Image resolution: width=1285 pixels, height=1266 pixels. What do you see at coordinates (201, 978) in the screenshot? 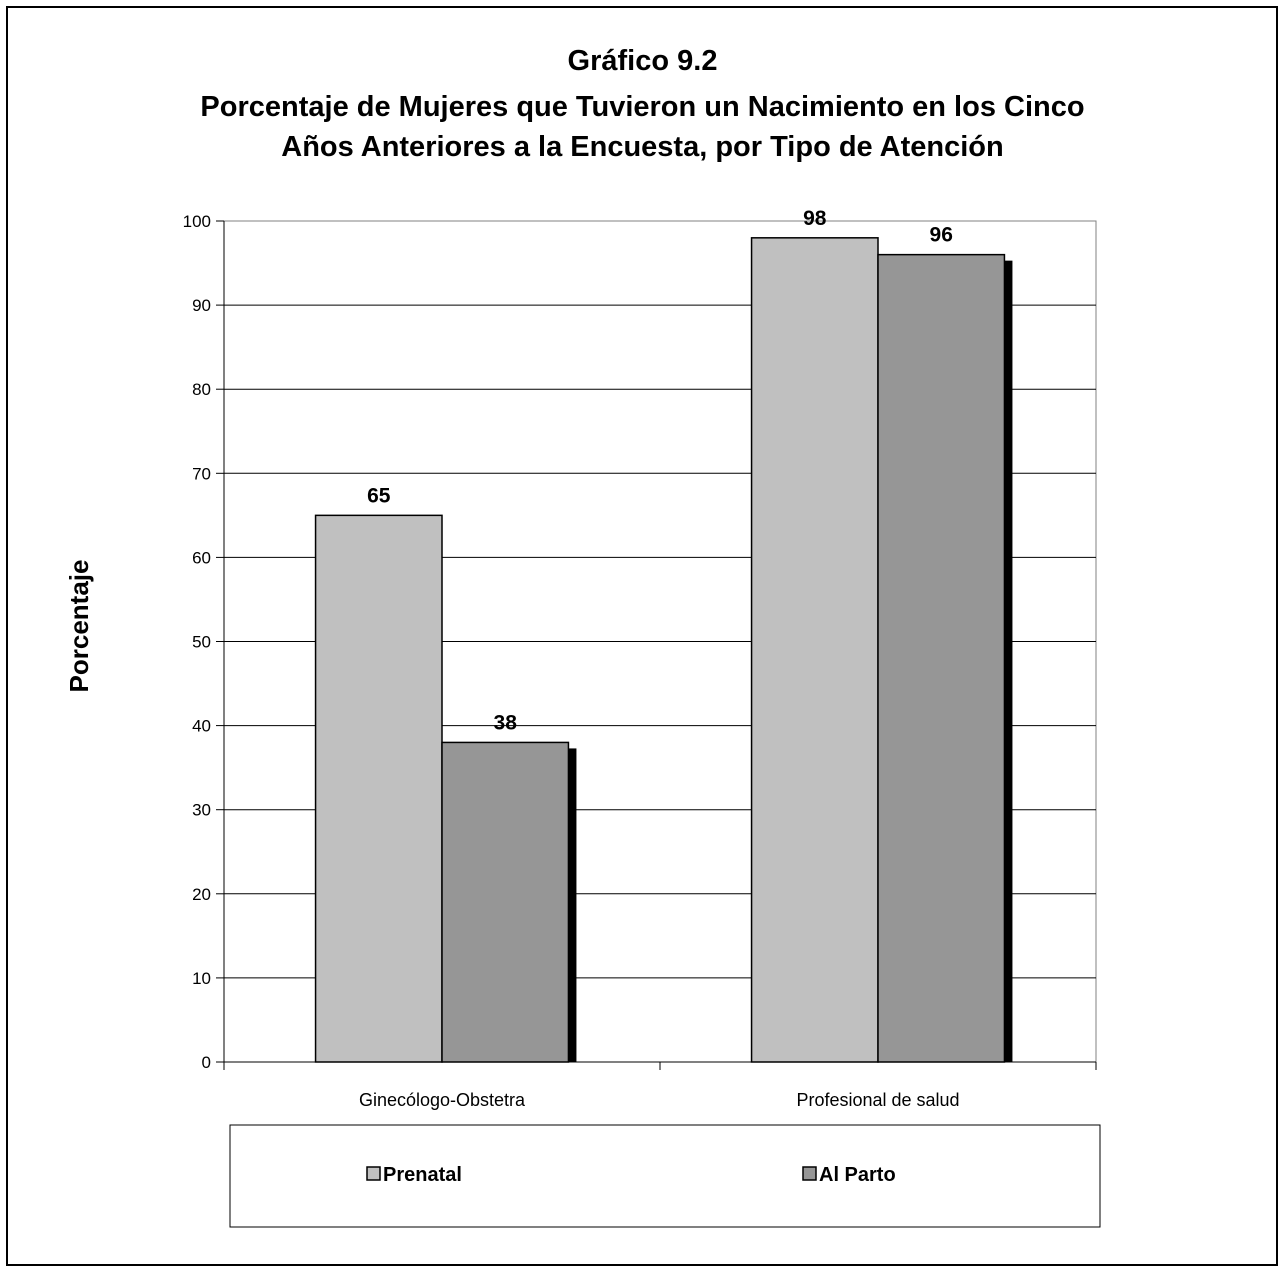
I see `y-tick-label: 10` at bounding box center [201, 978].